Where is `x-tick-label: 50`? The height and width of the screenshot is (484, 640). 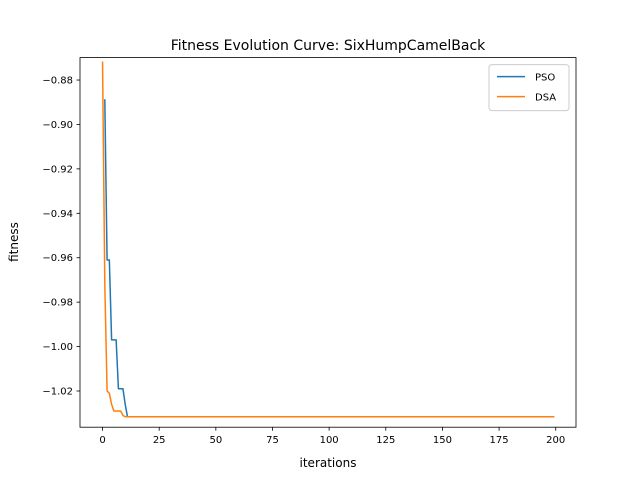 x-tick-label: 50 is located at coordinates (215, 440).